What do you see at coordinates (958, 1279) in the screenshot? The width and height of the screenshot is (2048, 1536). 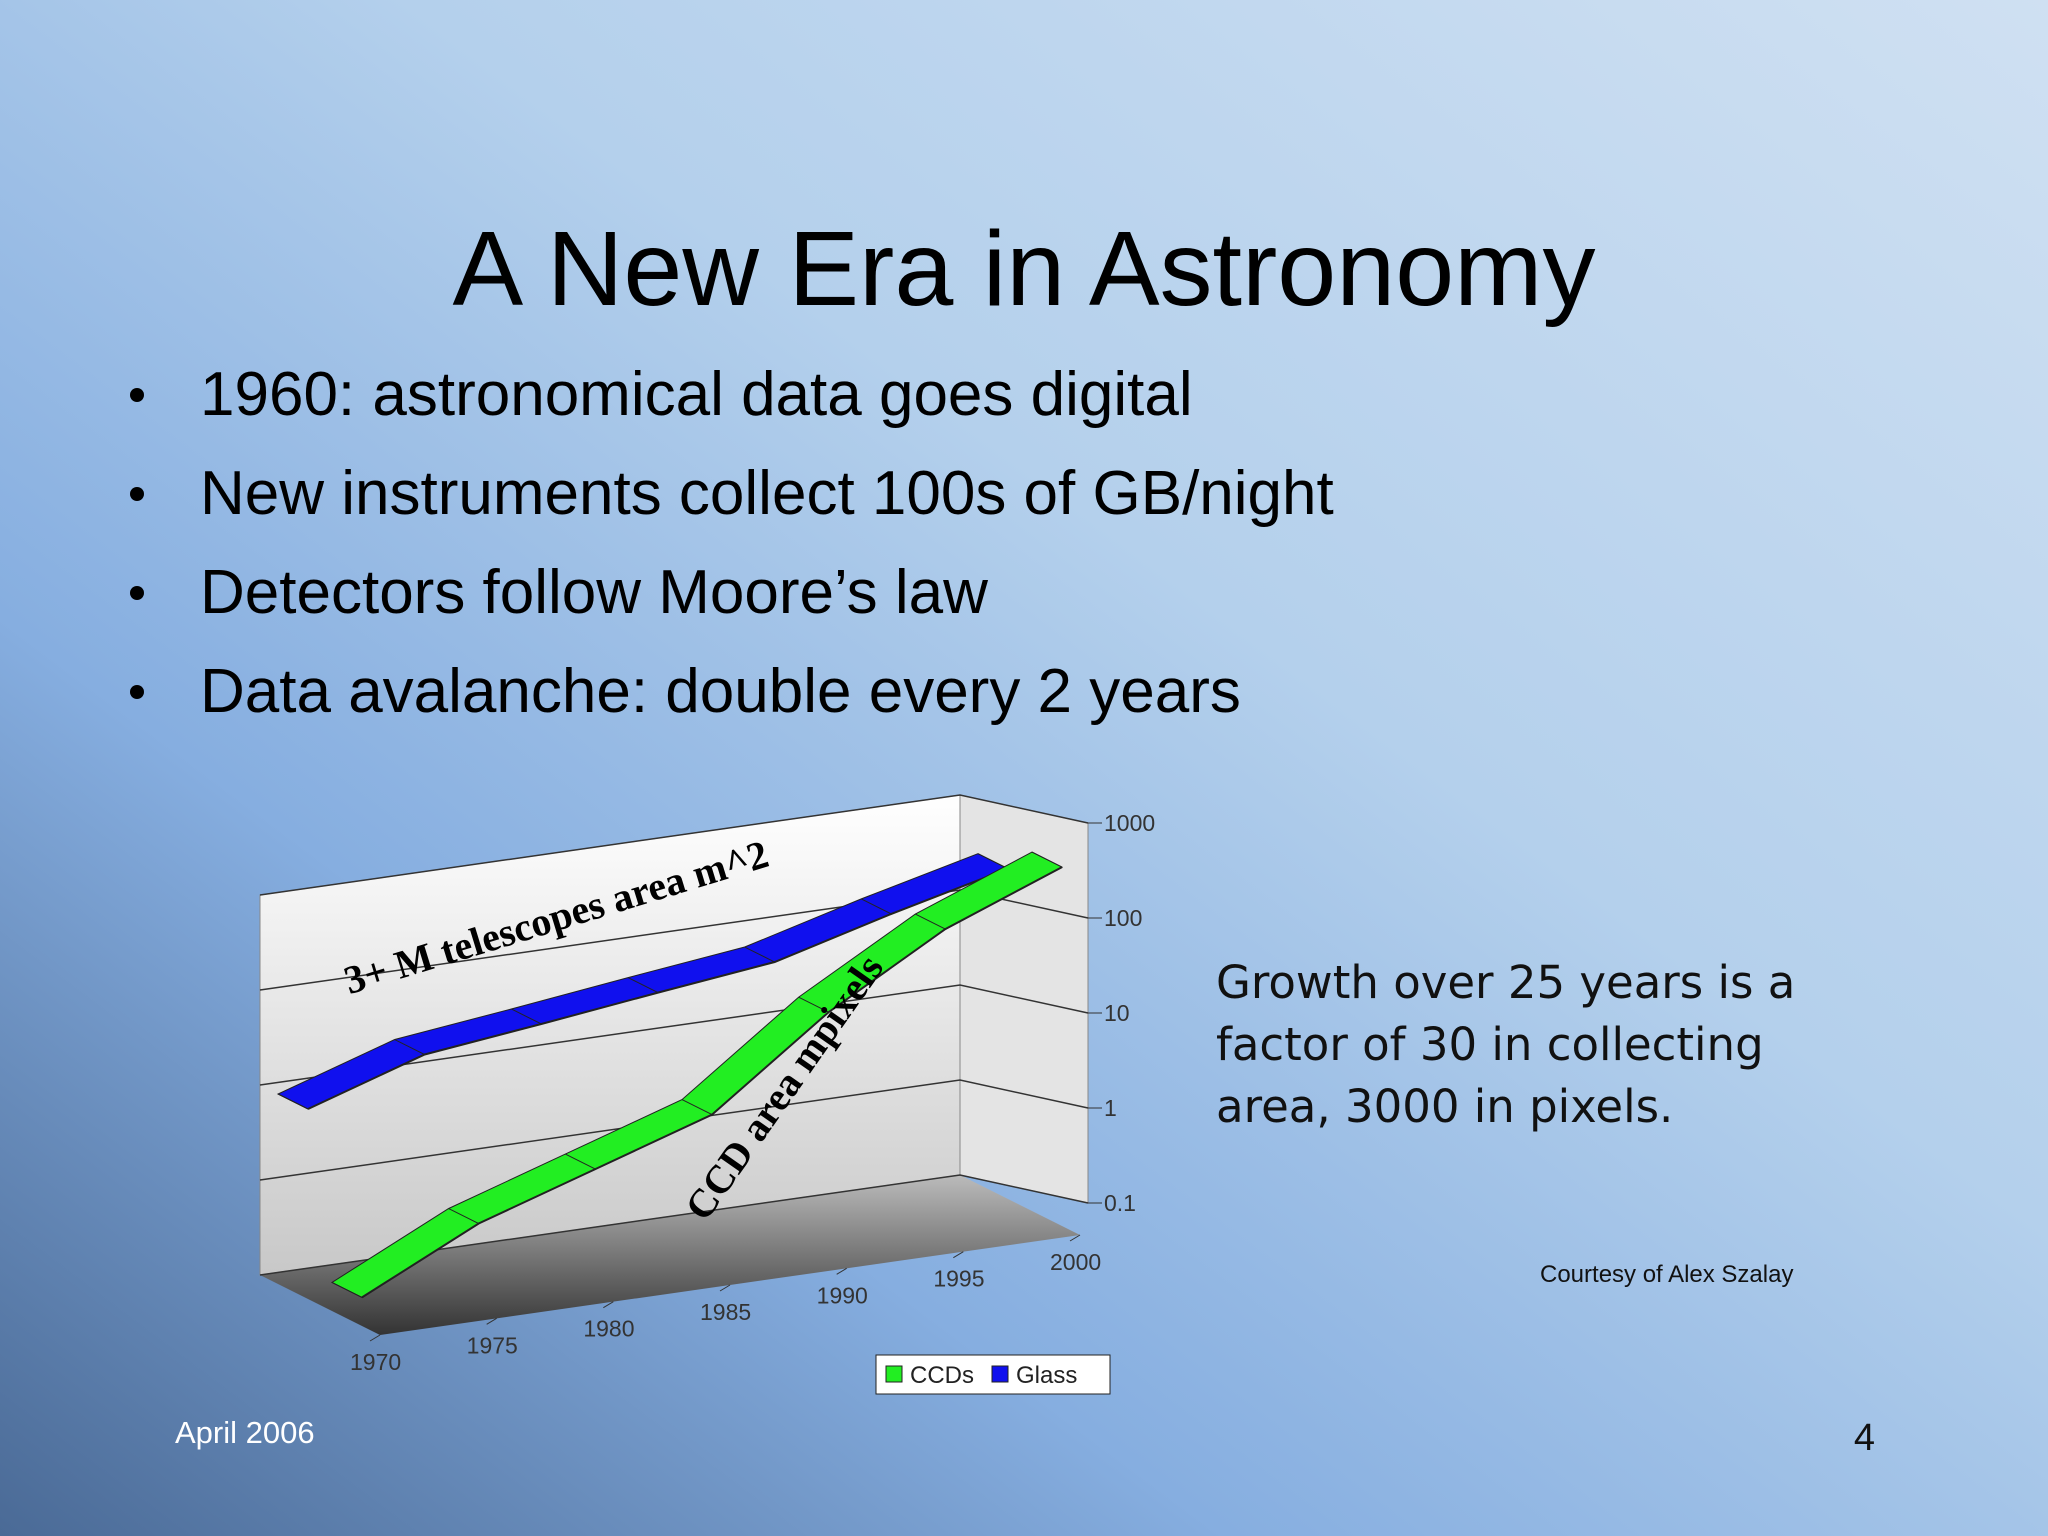 I see `x-tick-label: 1995` at bounding box center [958, 1279].